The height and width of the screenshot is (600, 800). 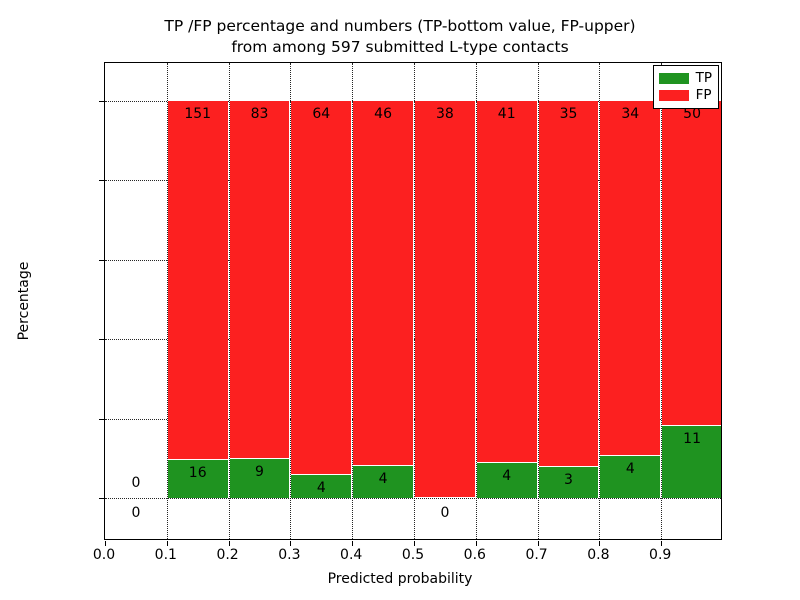 What do you see at coordinates (598, 555) in the screenshot?
I see `x-axis-tick-label: 0.8` at bounding box center [598, 555].